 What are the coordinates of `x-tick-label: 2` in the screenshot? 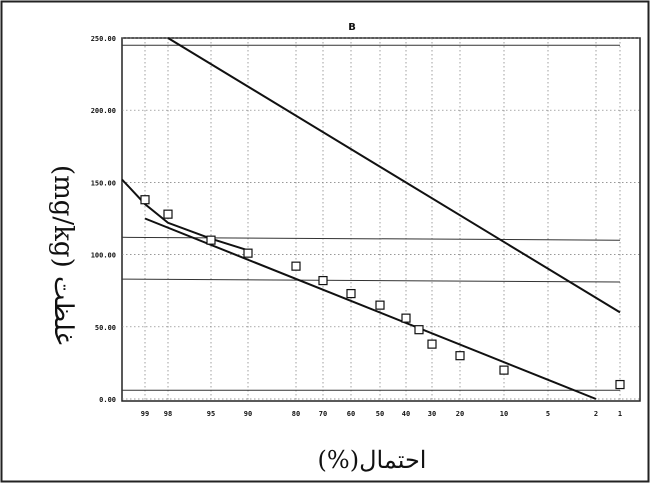 It's located at (596, 414).